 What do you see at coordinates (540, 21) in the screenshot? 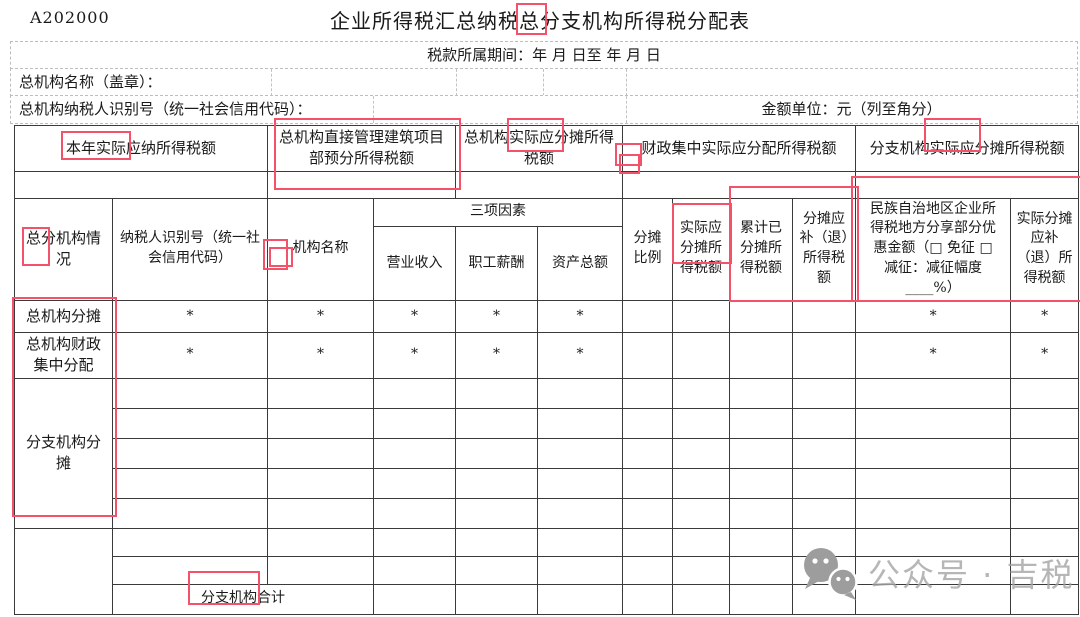
I see `form-title: 企业所得税汇总纳税总分支机构所得税分配表` at bounding box center [540, 21].